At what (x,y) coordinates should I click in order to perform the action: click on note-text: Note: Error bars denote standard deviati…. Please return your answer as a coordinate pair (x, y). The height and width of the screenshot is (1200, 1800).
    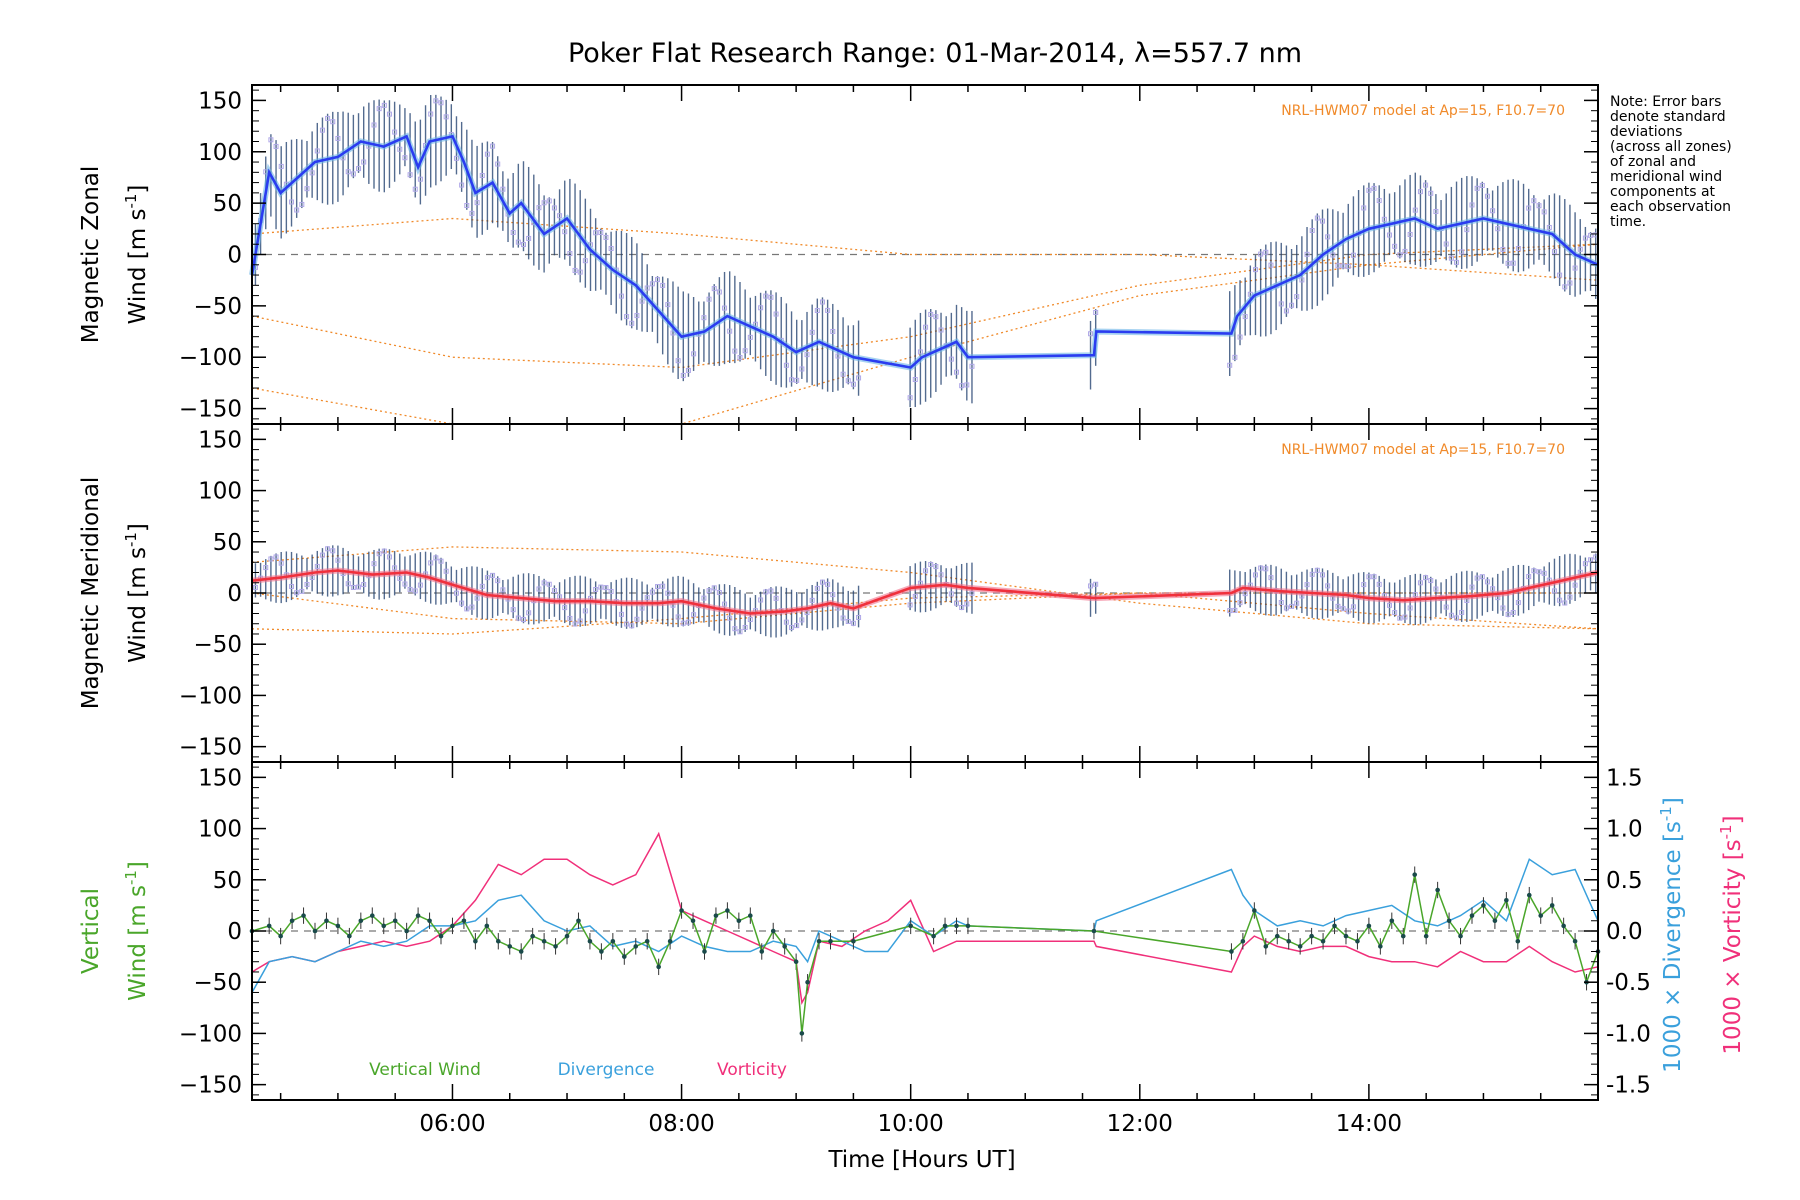
    Looking at the image, I should click on (1671, 162).